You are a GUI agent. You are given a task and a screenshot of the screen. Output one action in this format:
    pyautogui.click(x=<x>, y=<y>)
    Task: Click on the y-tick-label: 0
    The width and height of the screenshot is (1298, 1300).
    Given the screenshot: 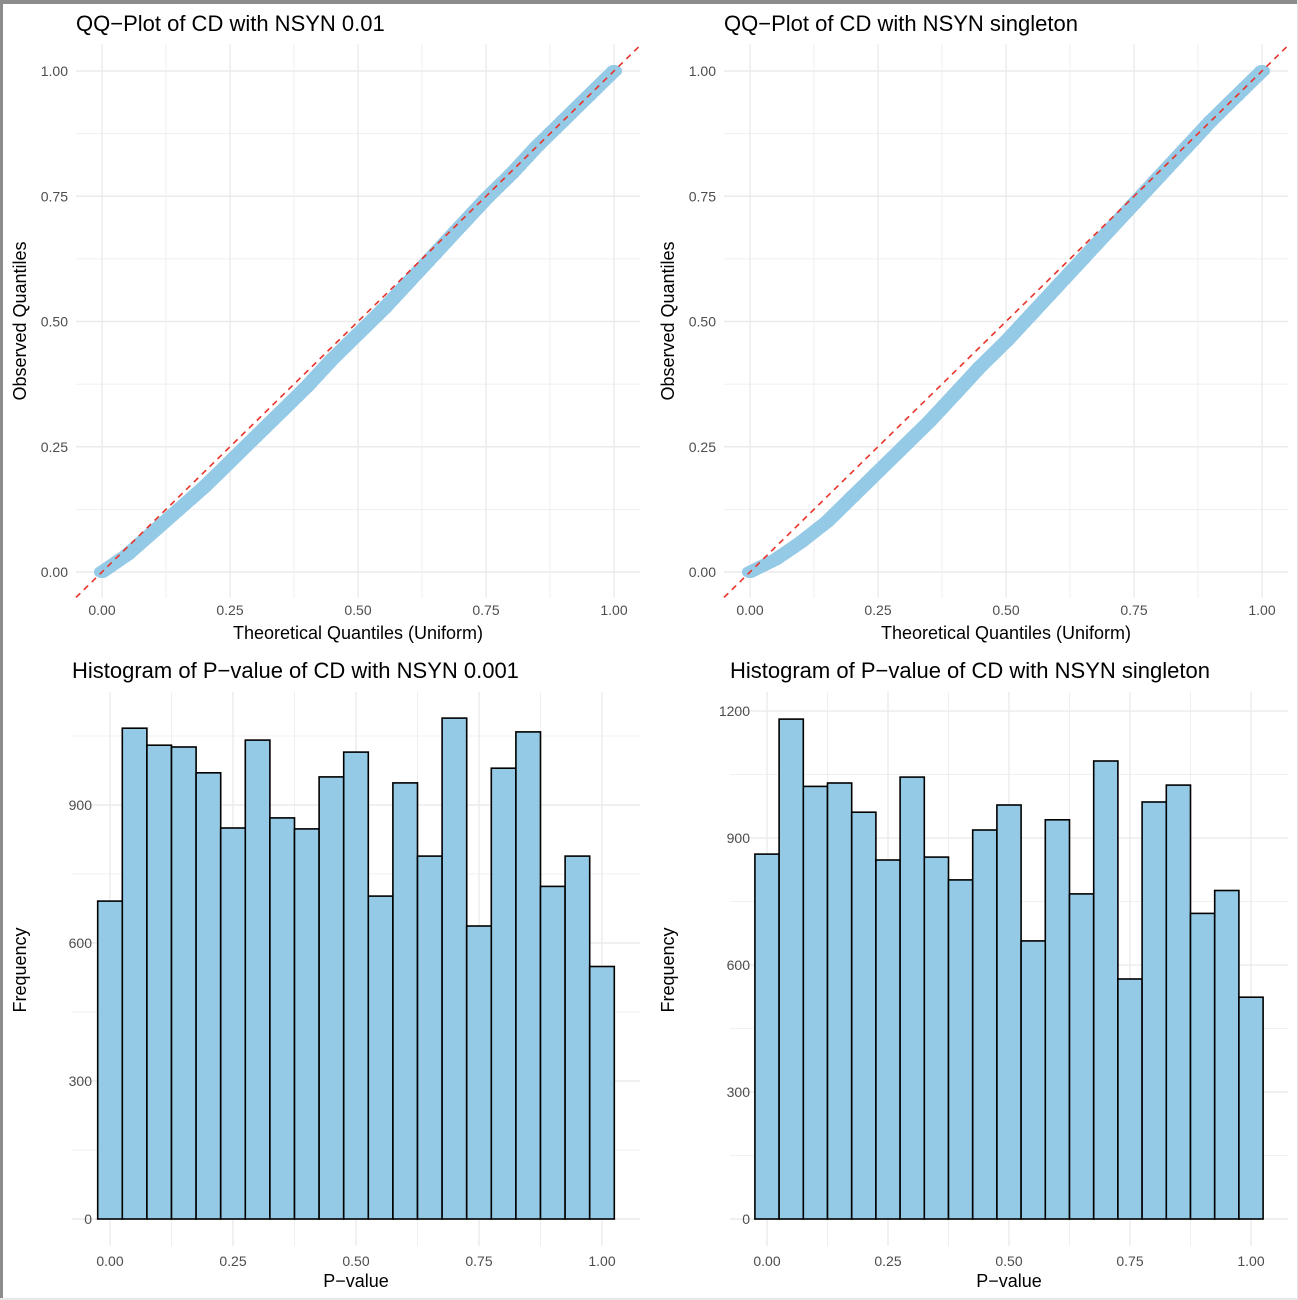 What is the action you would take?
    pyautogui.click(x=88, y=1219)
    